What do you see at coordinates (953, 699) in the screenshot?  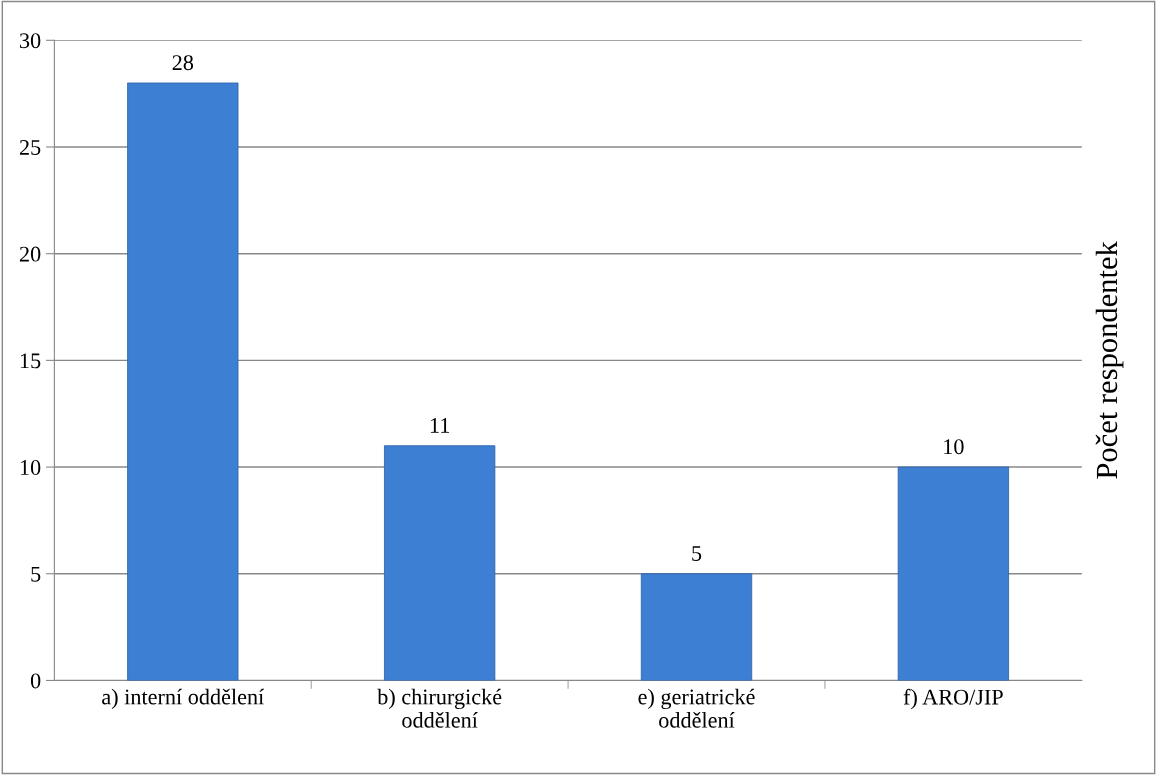 I see `x-tick-label: f) ARO/JIP` at bounding box center [953, 699].